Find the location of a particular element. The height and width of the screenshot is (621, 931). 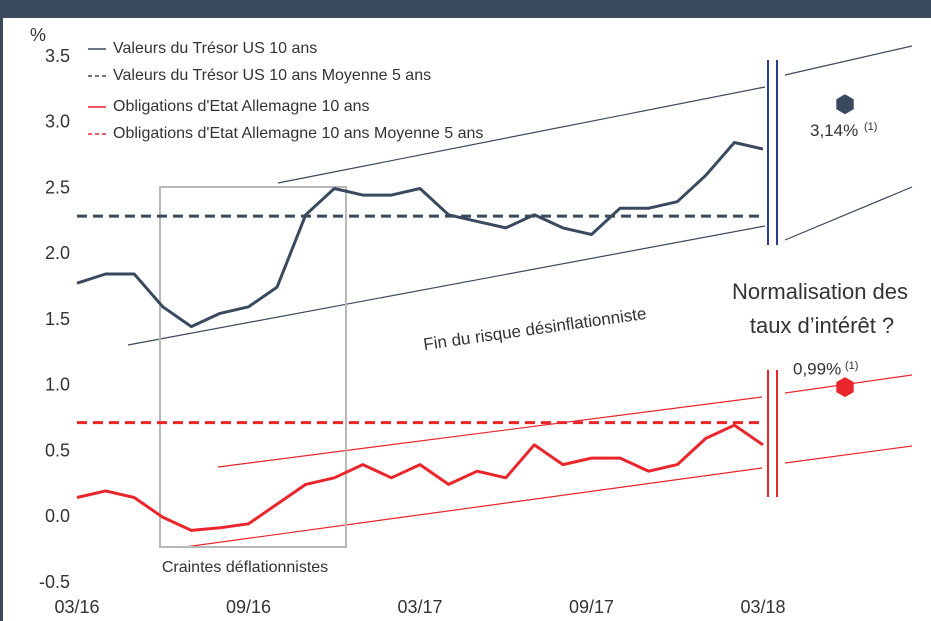

legend-label: Obligations d'Etat Allemagne 10 ans is located at coordinates (241, 106).